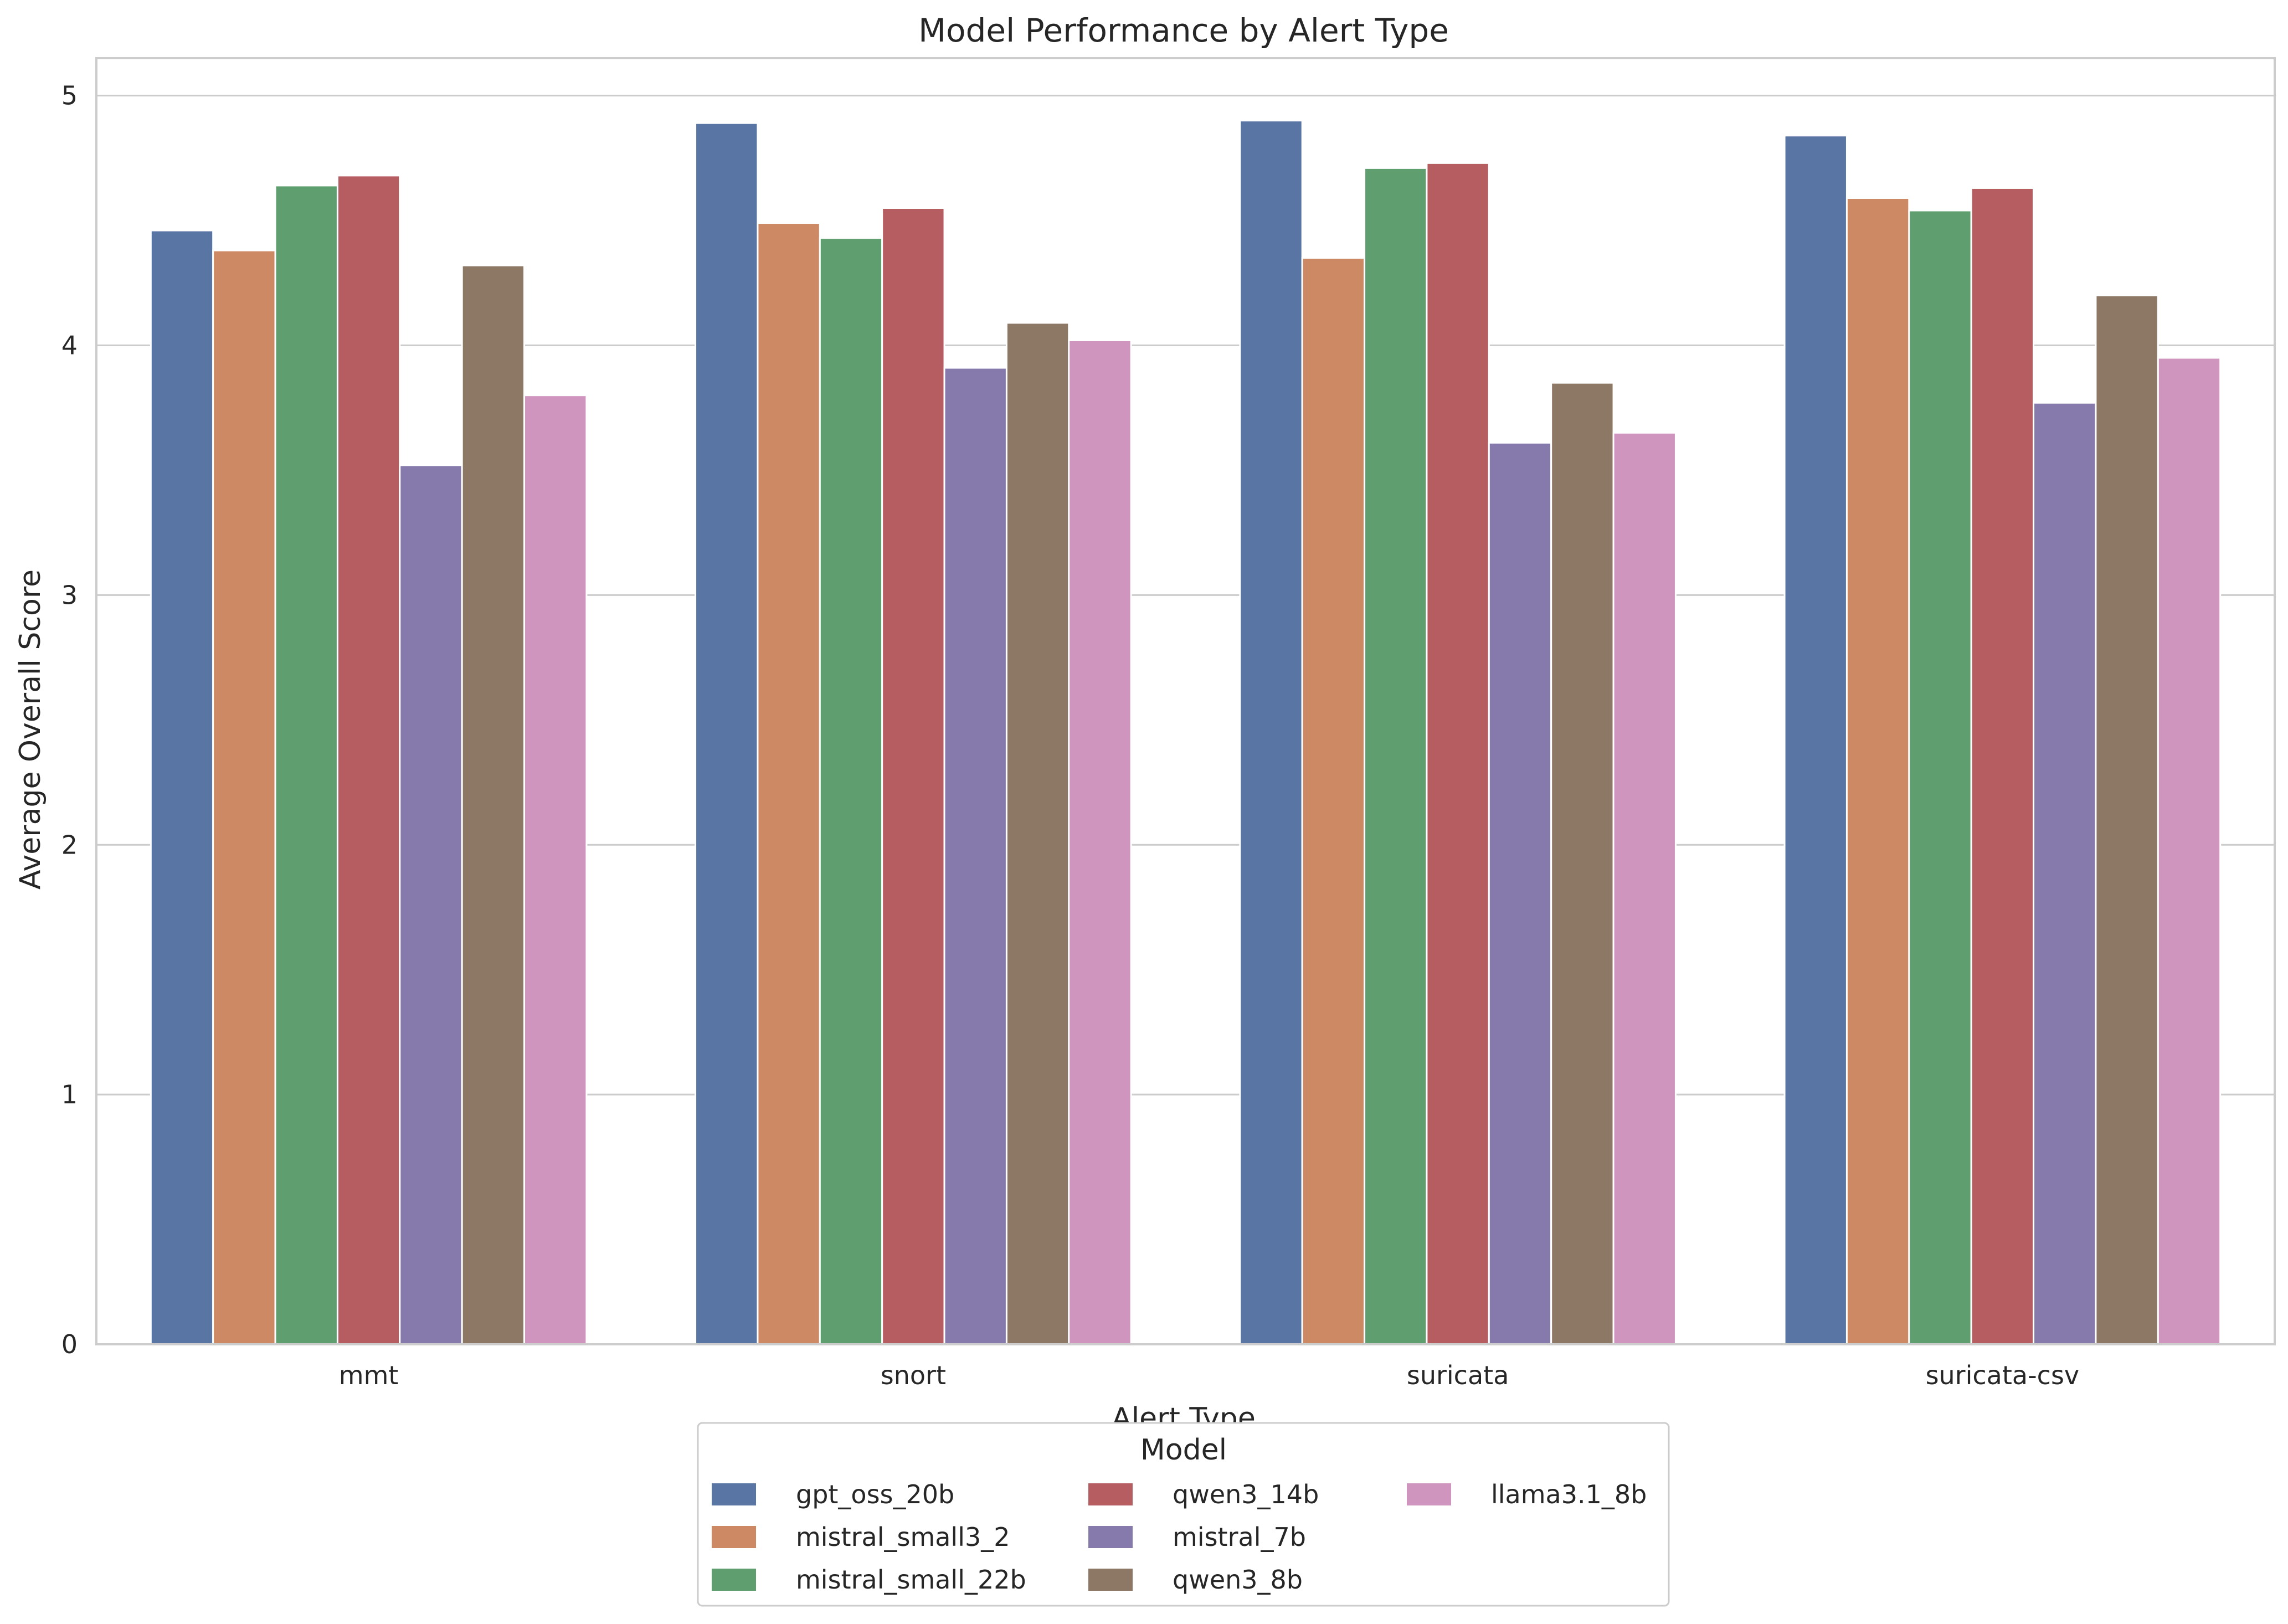  I want to click on bar-mistral-7b-snort, so click(975, 856).